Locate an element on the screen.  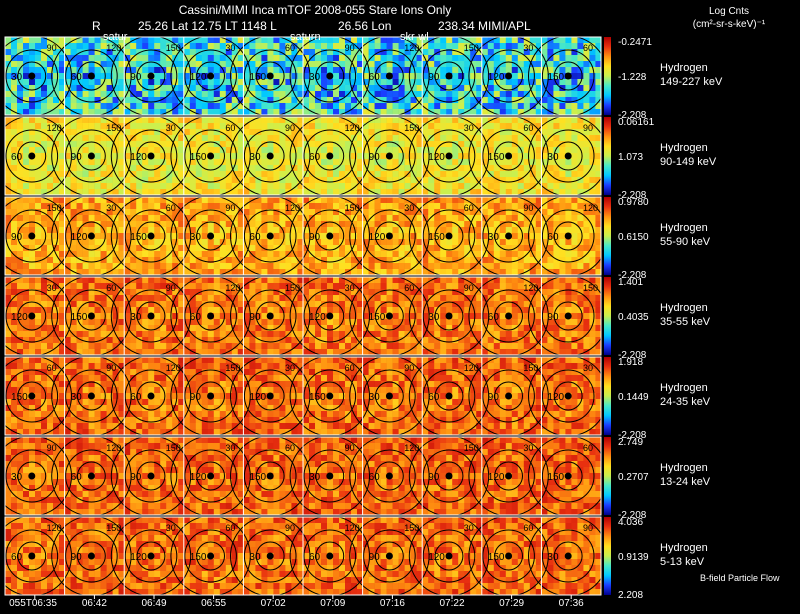
contour-label: 30 is located at coordinates (196, 237).